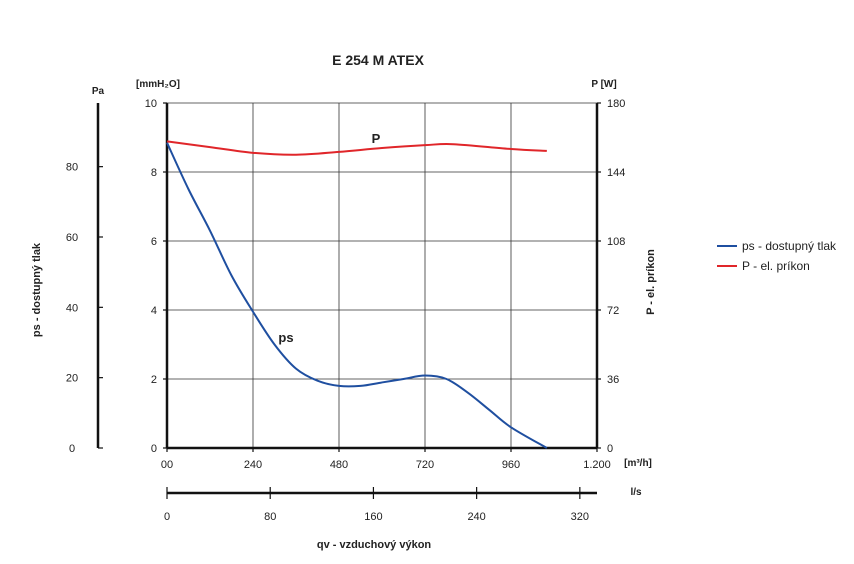  What do you see at coordinates (789, 246) in the screenshot?
I see `legend-label-ps: ps - dostupný tlak` at bounding box center [789, 246].